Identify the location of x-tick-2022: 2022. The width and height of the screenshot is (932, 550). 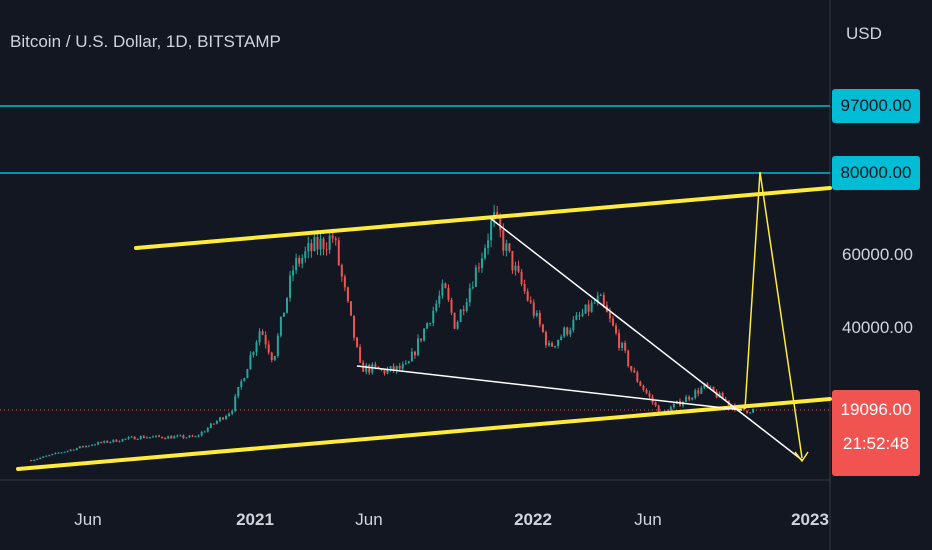
(533, 519).